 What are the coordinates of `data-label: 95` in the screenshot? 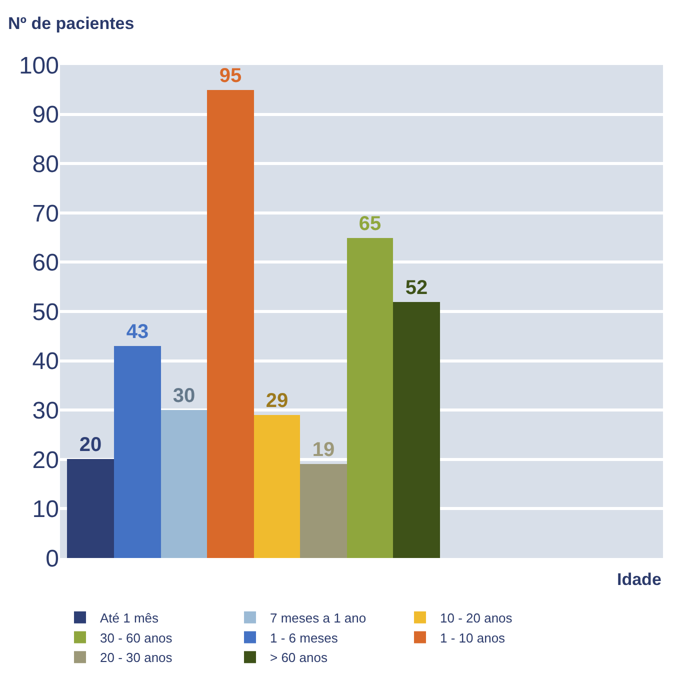 It's located at (230, 76).